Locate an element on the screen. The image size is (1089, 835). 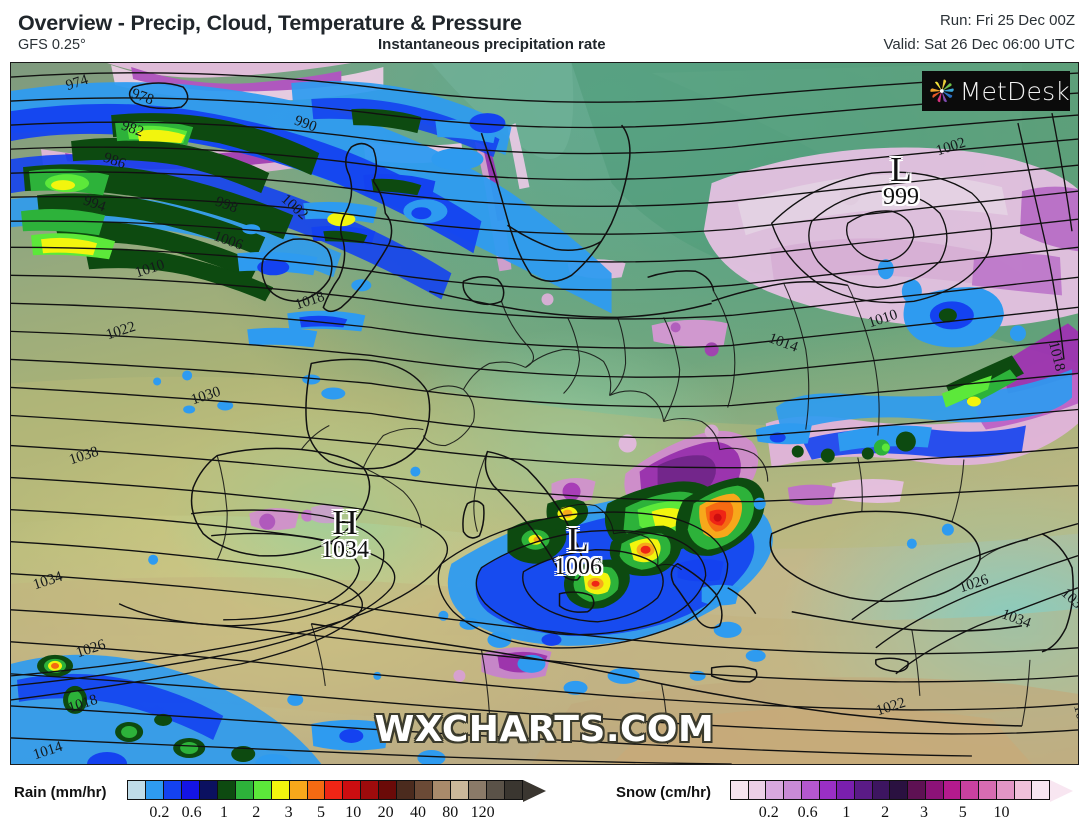
metdesk-label: MetDesk is located at coordinates (1014, 91).